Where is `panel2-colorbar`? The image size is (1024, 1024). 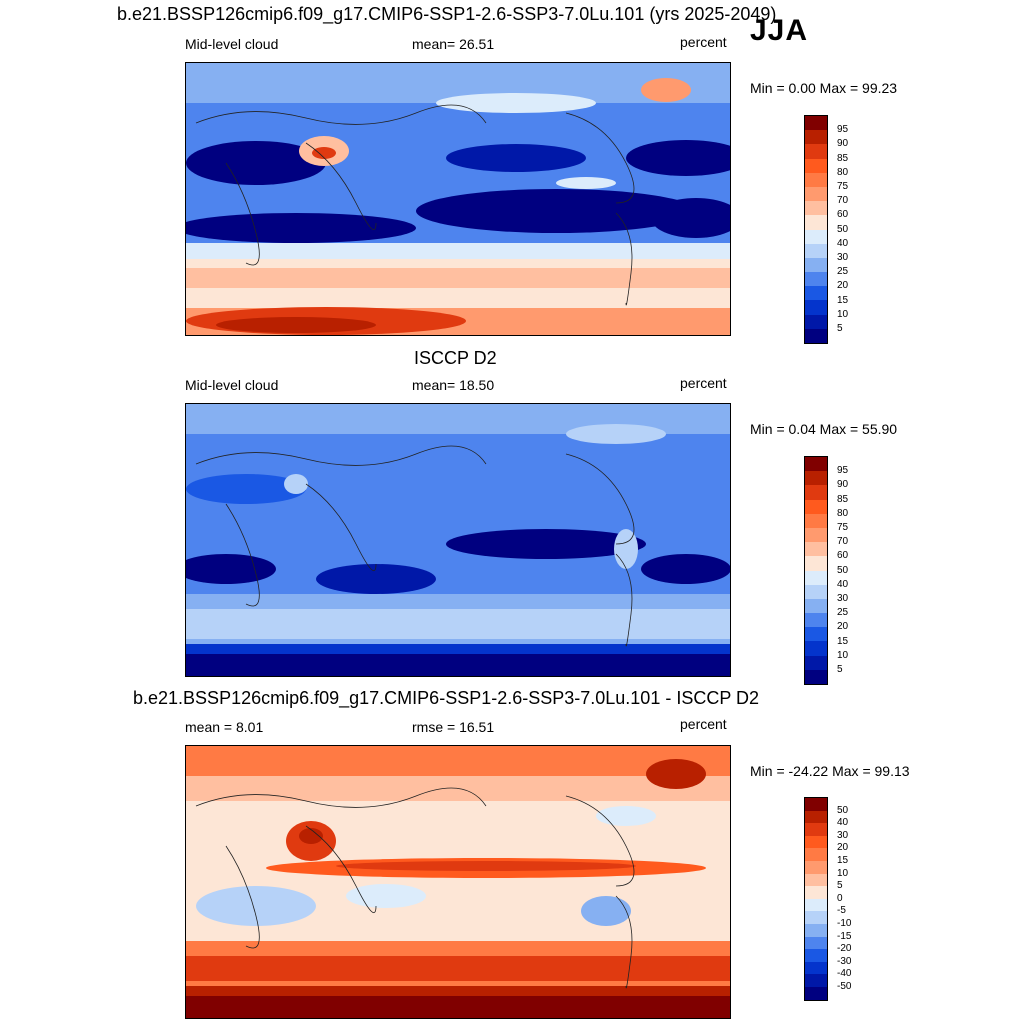 panel2-colorbar is located at coordinates (816, 570).